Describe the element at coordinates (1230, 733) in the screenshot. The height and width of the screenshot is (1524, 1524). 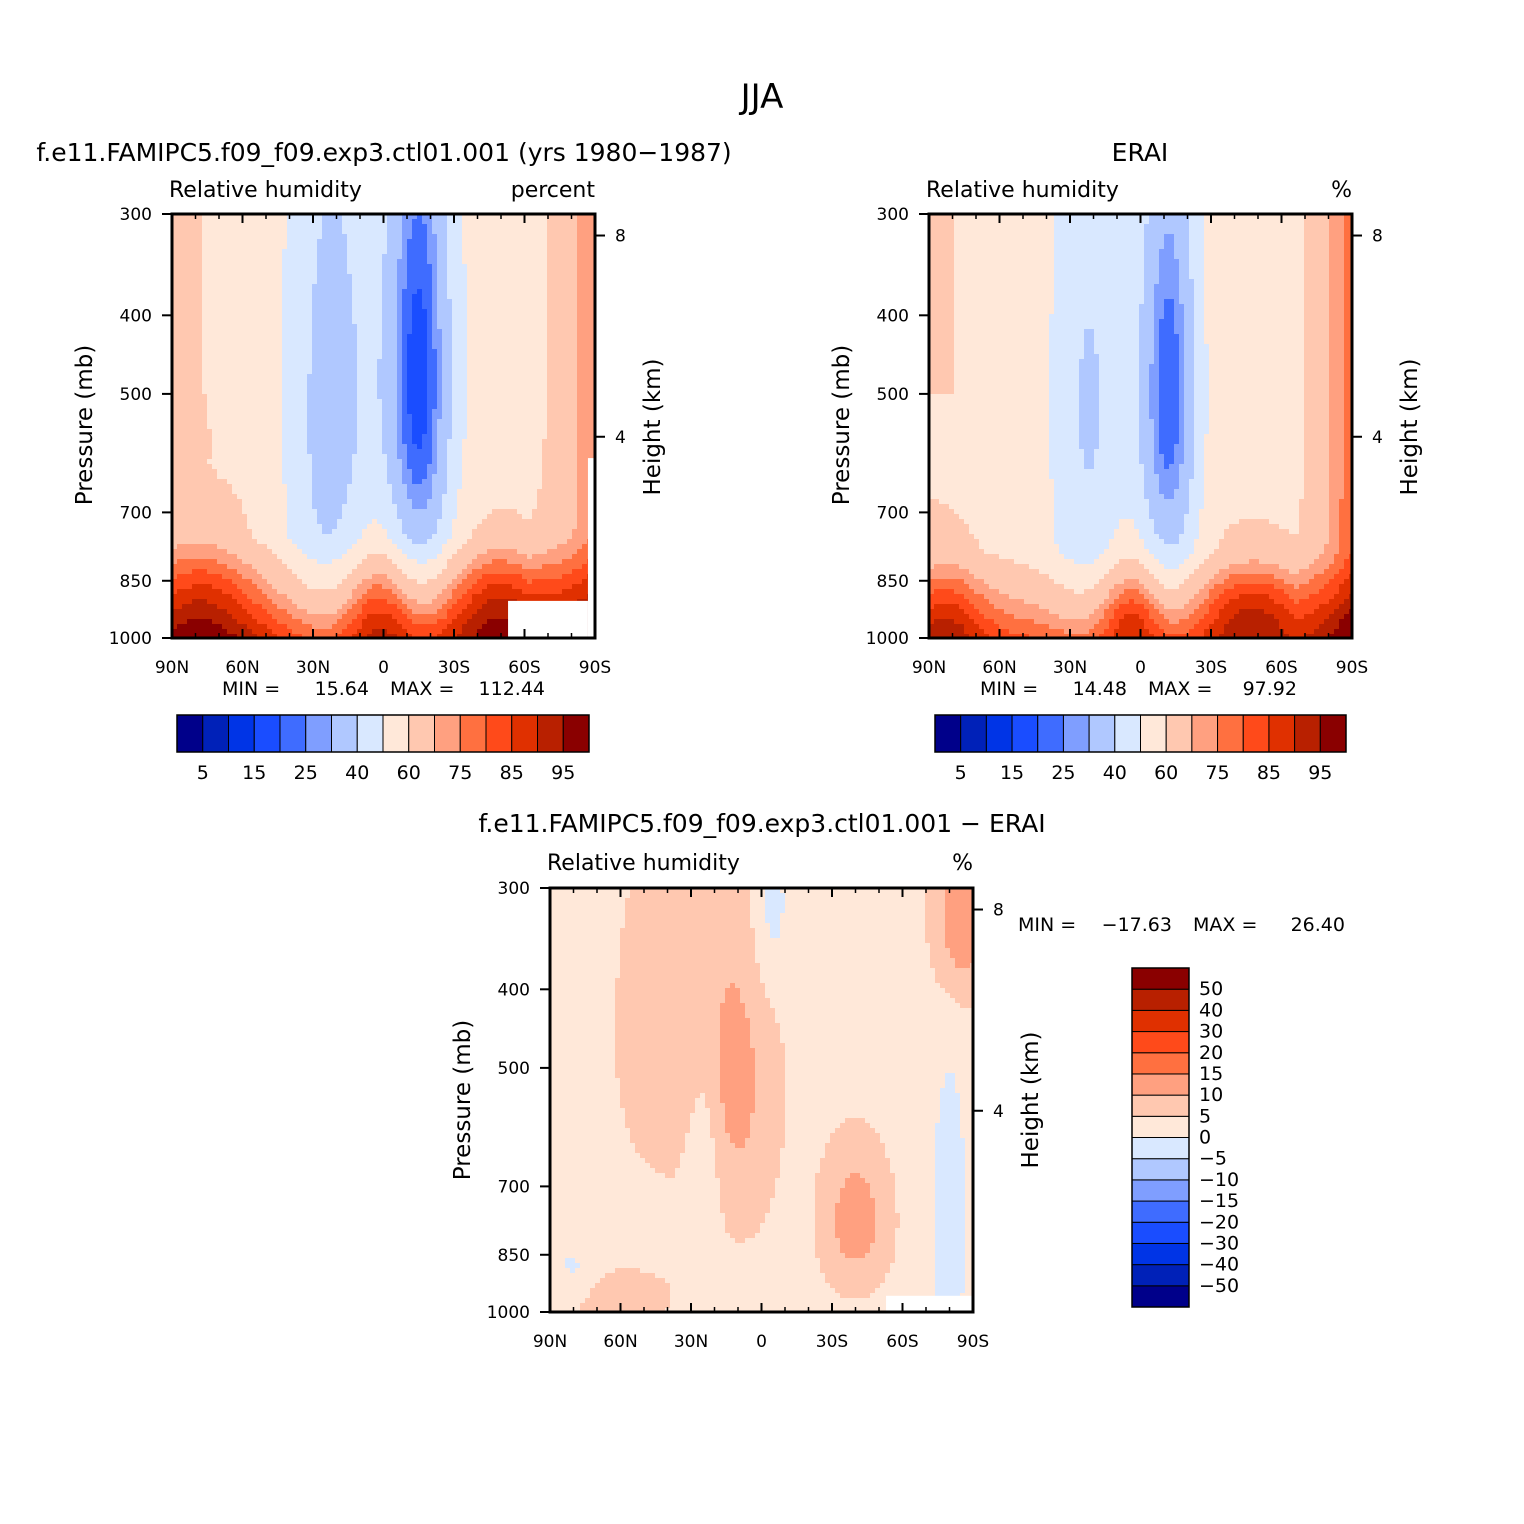
I see `colorbar-swatch` at that location.